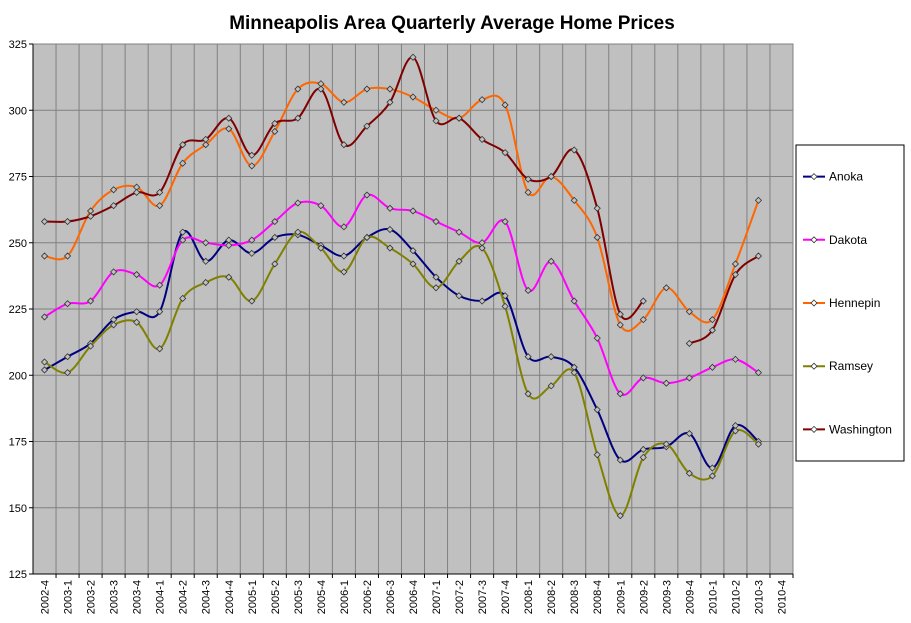 Image resolution: width=911 pixels, height=623 pixels. I want to click on x-tick-label: 2008-4, so click(598, 597).